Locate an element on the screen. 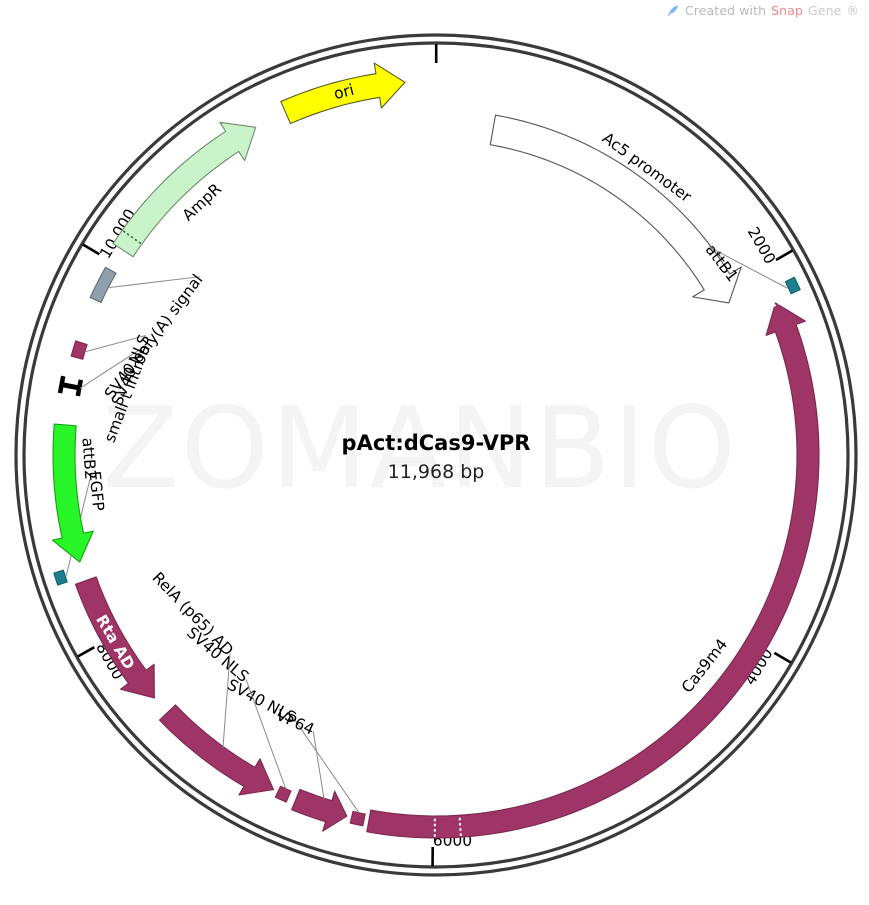 This screenshot has height=905, width=869. feature-ampr: AmpR is located at coordinates (184, 189).